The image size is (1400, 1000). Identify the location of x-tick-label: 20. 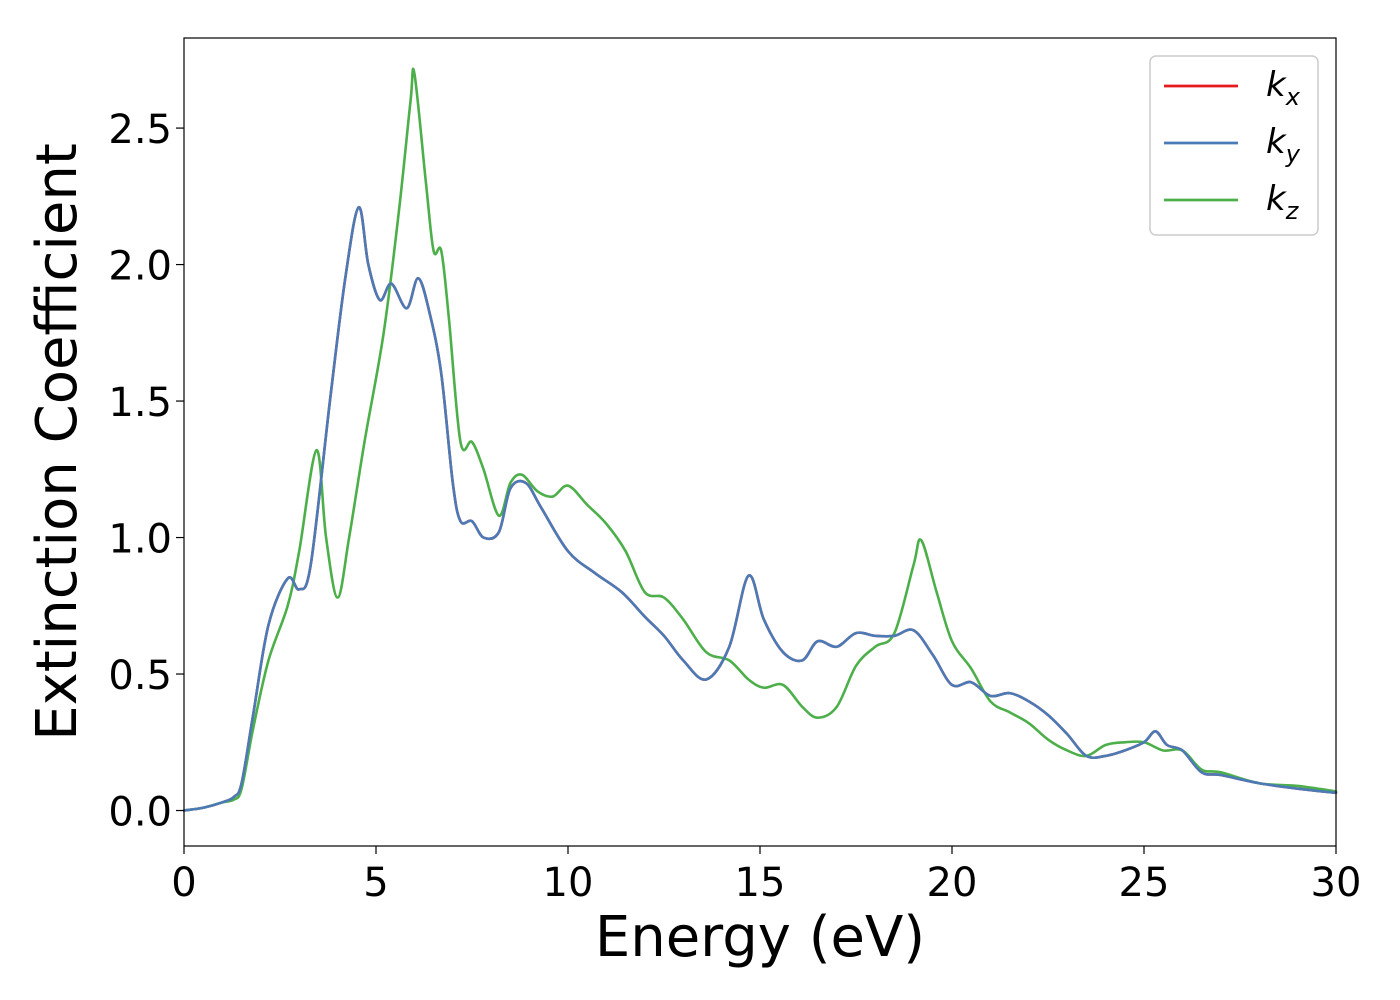
(952, 883).